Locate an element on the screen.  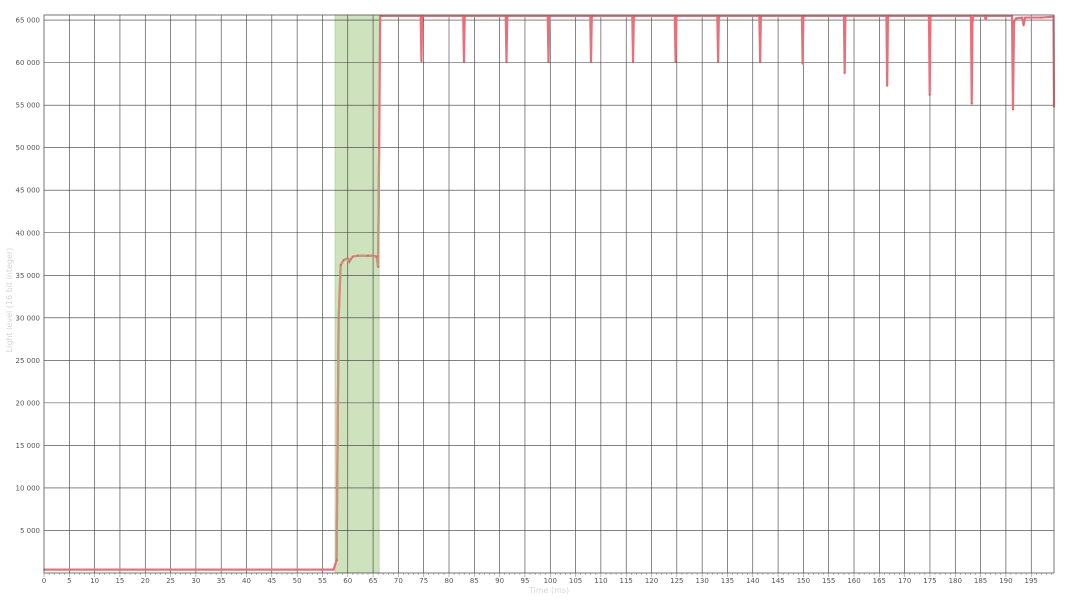
x-tick-label: 130 is located at coordinates (701, 581).